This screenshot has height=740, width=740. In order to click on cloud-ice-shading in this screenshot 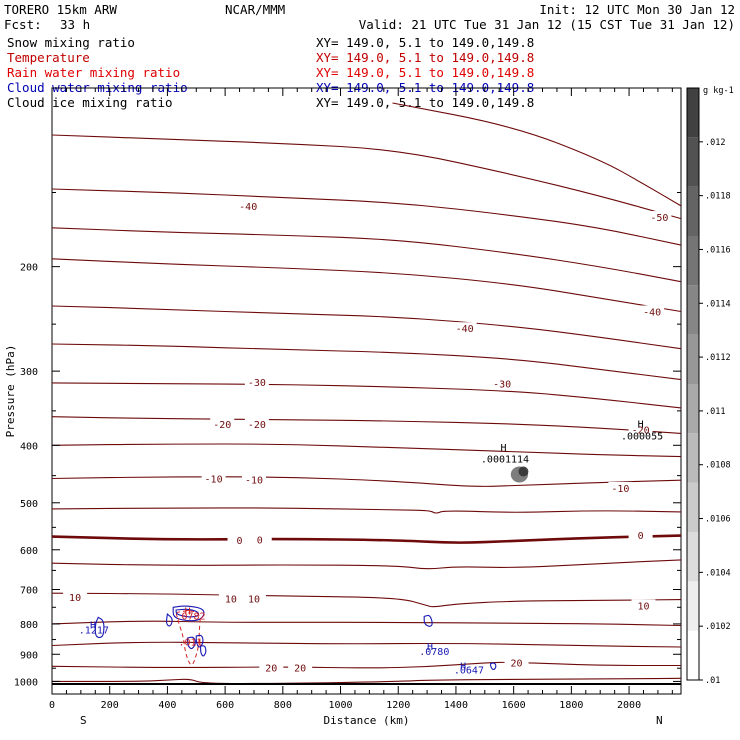, I will do `click(519, 474)`.